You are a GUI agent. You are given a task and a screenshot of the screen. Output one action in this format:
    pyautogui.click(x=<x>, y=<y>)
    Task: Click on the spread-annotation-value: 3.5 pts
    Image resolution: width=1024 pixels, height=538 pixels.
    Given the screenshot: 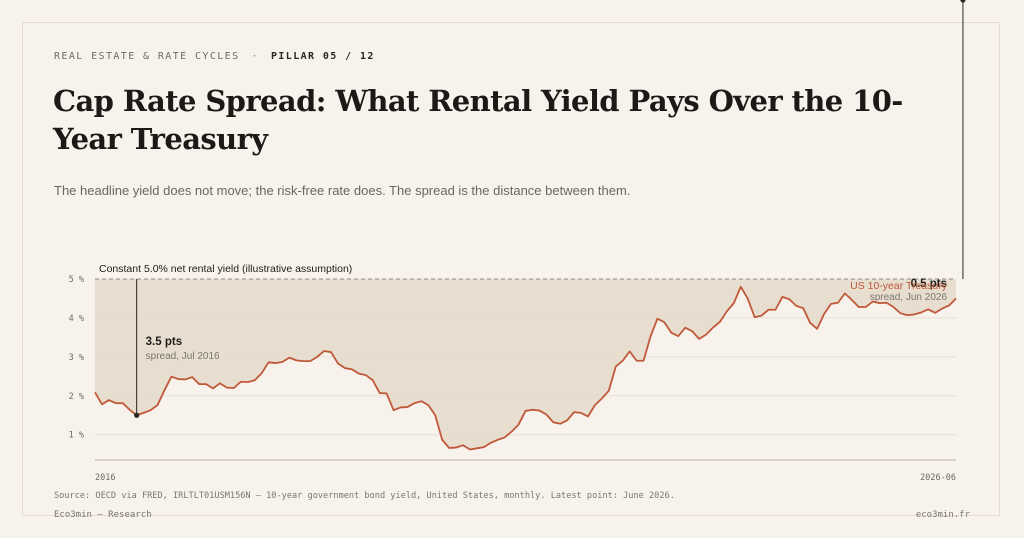 What is the action you would take?
    pyautogui.click(x=164, y=342)
    